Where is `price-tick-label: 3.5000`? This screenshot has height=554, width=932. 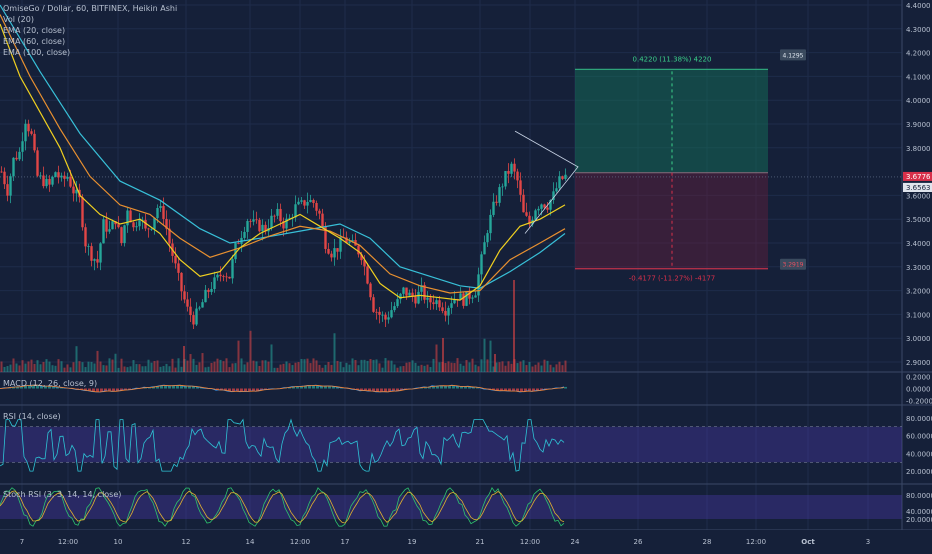 price-tick-label: 3.5000 is located at coordinates (918, 220).